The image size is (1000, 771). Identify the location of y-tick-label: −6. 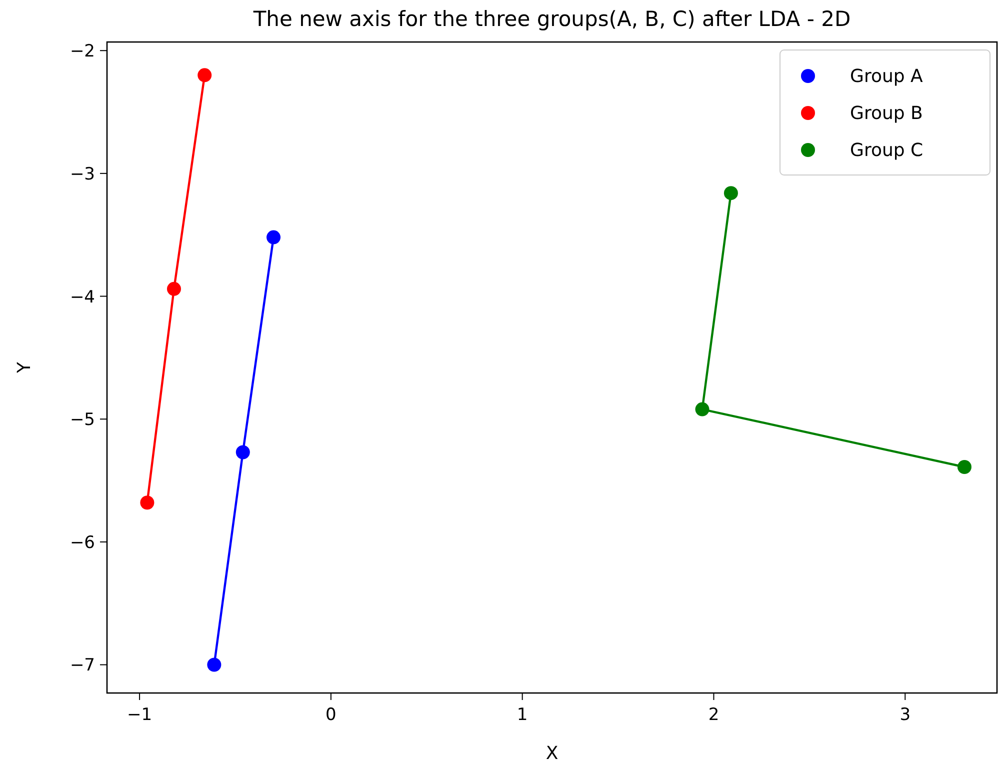
(82, 542).